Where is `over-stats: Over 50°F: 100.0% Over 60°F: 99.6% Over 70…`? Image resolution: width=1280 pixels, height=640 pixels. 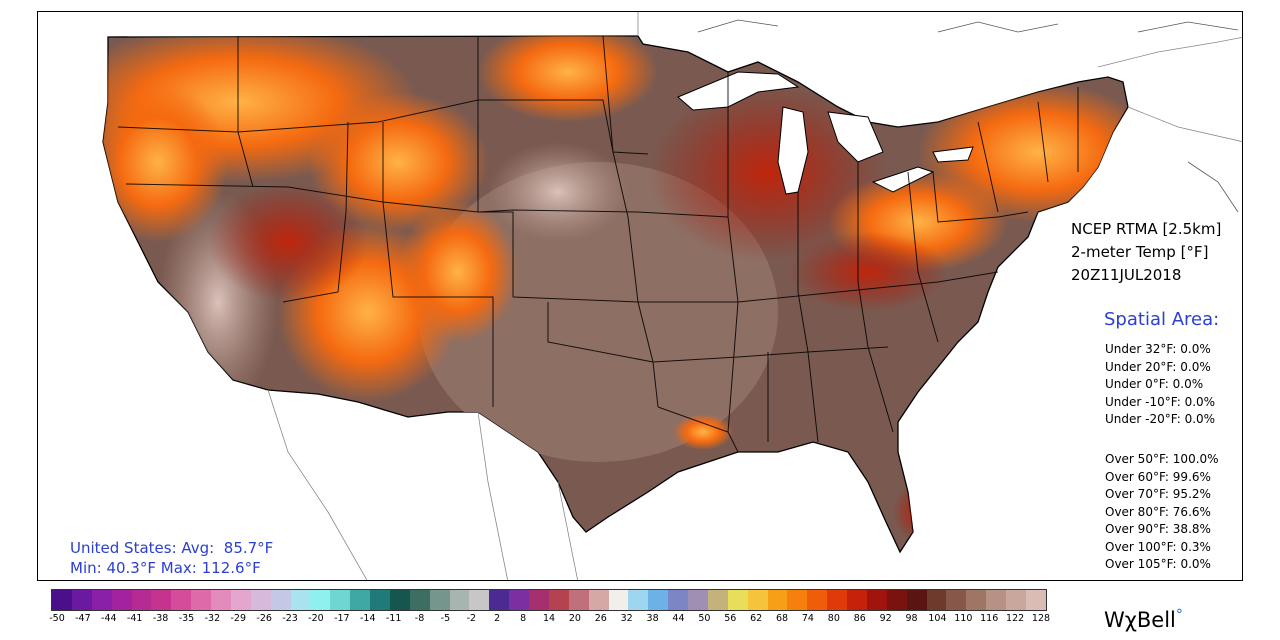 over-stats: Over 50°F: 100.0% Over 60°F: 99.6% Over 70… is located at coordinates (1162, 512).